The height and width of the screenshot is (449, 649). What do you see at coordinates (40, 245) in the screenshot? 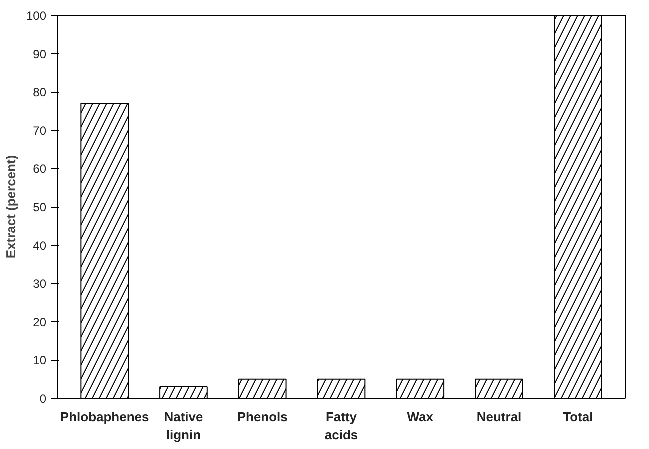
I see `y-tick-label: 40` at bounding box center [40, 245].